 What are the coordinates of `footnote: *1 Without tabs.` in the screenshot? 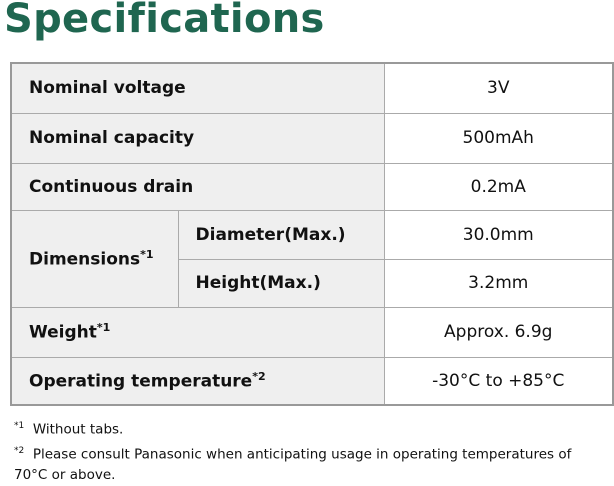 It's located at (310, 428).